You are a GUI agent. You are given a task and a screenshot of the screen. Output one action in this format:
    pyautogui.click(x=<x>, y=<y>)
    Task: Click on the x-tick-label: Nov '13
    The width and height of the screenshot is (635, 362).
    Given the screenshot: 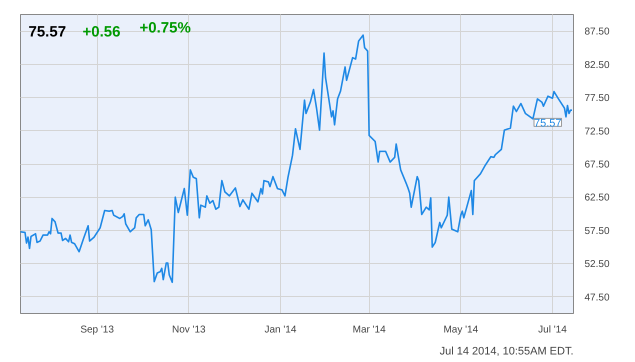 What is the action you would take?
    pyautogui.click(x=189, y=330)
    